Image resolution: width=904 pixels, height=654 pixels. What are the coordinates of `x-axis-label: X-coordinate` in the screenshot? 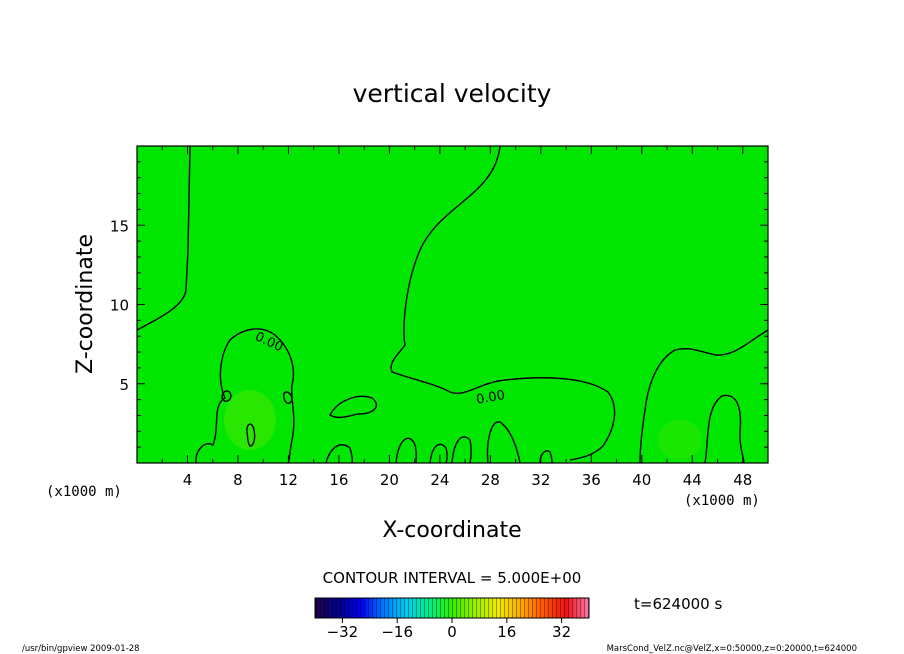 It's located at (451, 530).